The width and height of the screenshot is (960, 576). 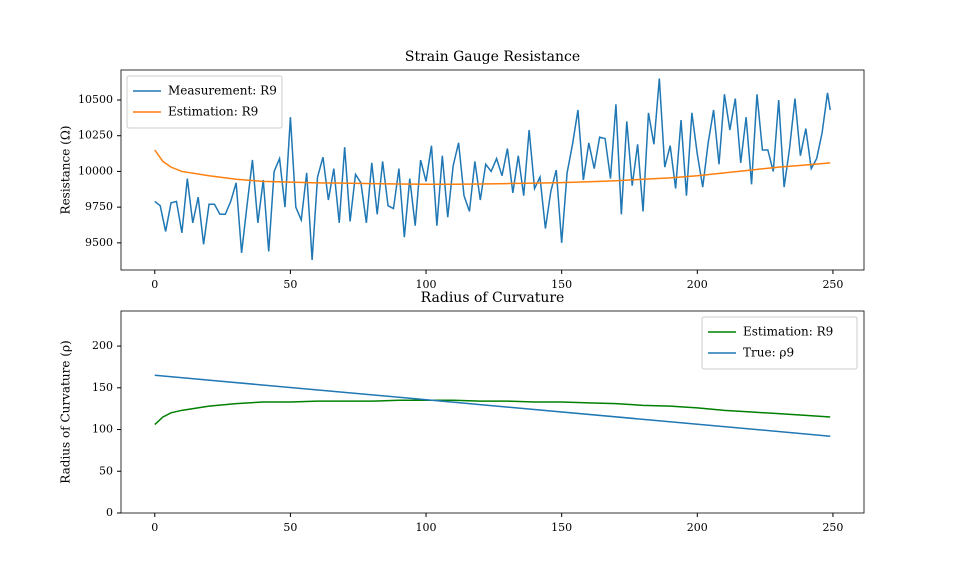 I want to click on legend: Estimation: R9 True: ρ9, so click(x=779, y=343).